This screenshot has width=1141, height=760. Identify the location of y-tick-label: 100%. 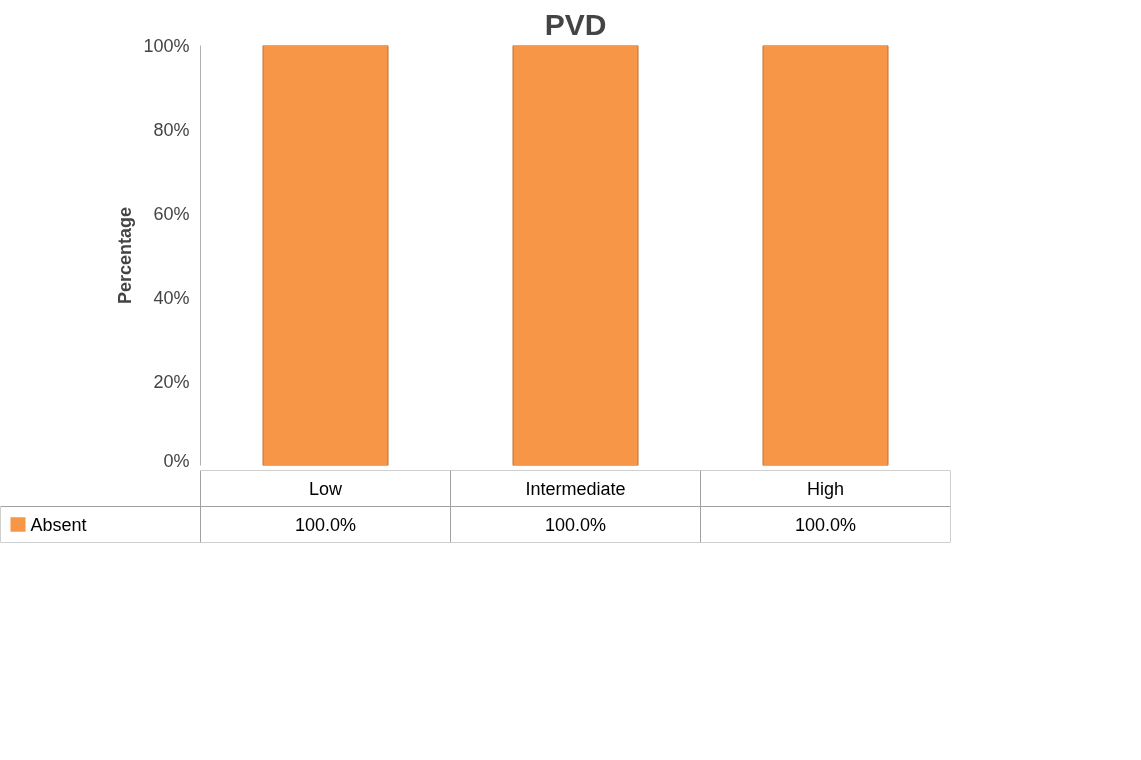
(166, 45).